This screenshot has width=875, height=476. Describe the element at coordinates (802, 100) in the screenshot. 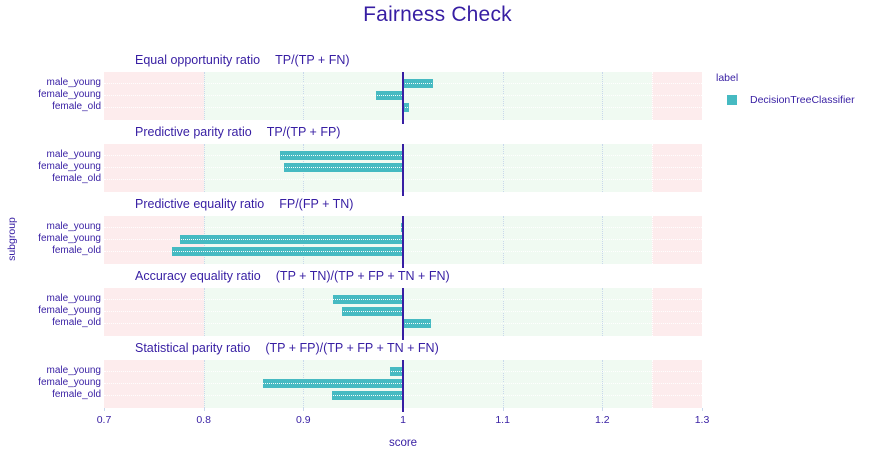

I see `legend-item-label: DecisionTreeClassifier` at that location.